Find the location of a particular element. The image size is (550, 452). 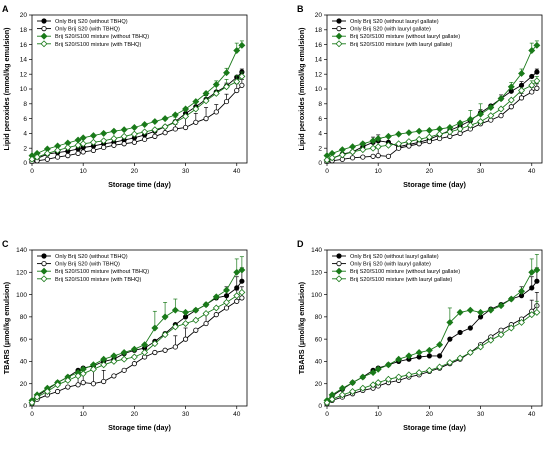

y-tick-label: 12 is located at coordinates (24, 74).